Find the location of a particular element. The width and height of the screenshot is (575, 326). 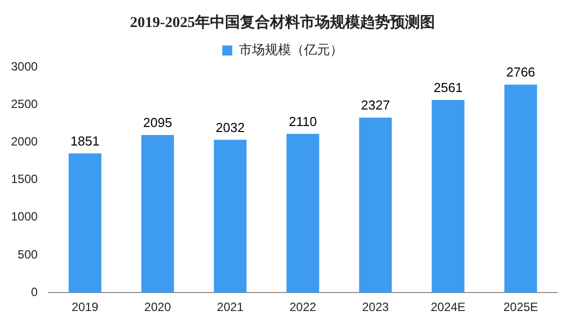

x-tick-label: 2021 is located at coordinates (230, 307).